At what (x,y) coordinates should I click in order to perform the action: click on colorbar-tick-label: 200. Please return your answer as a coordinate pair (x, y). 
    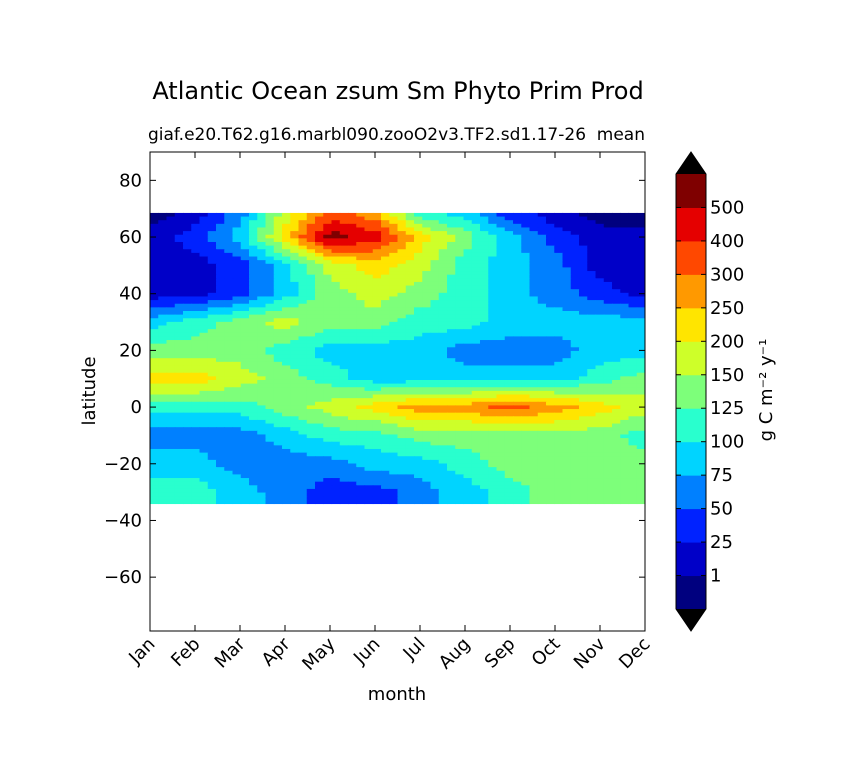
    Looking at the image, I should click on (727, 341).